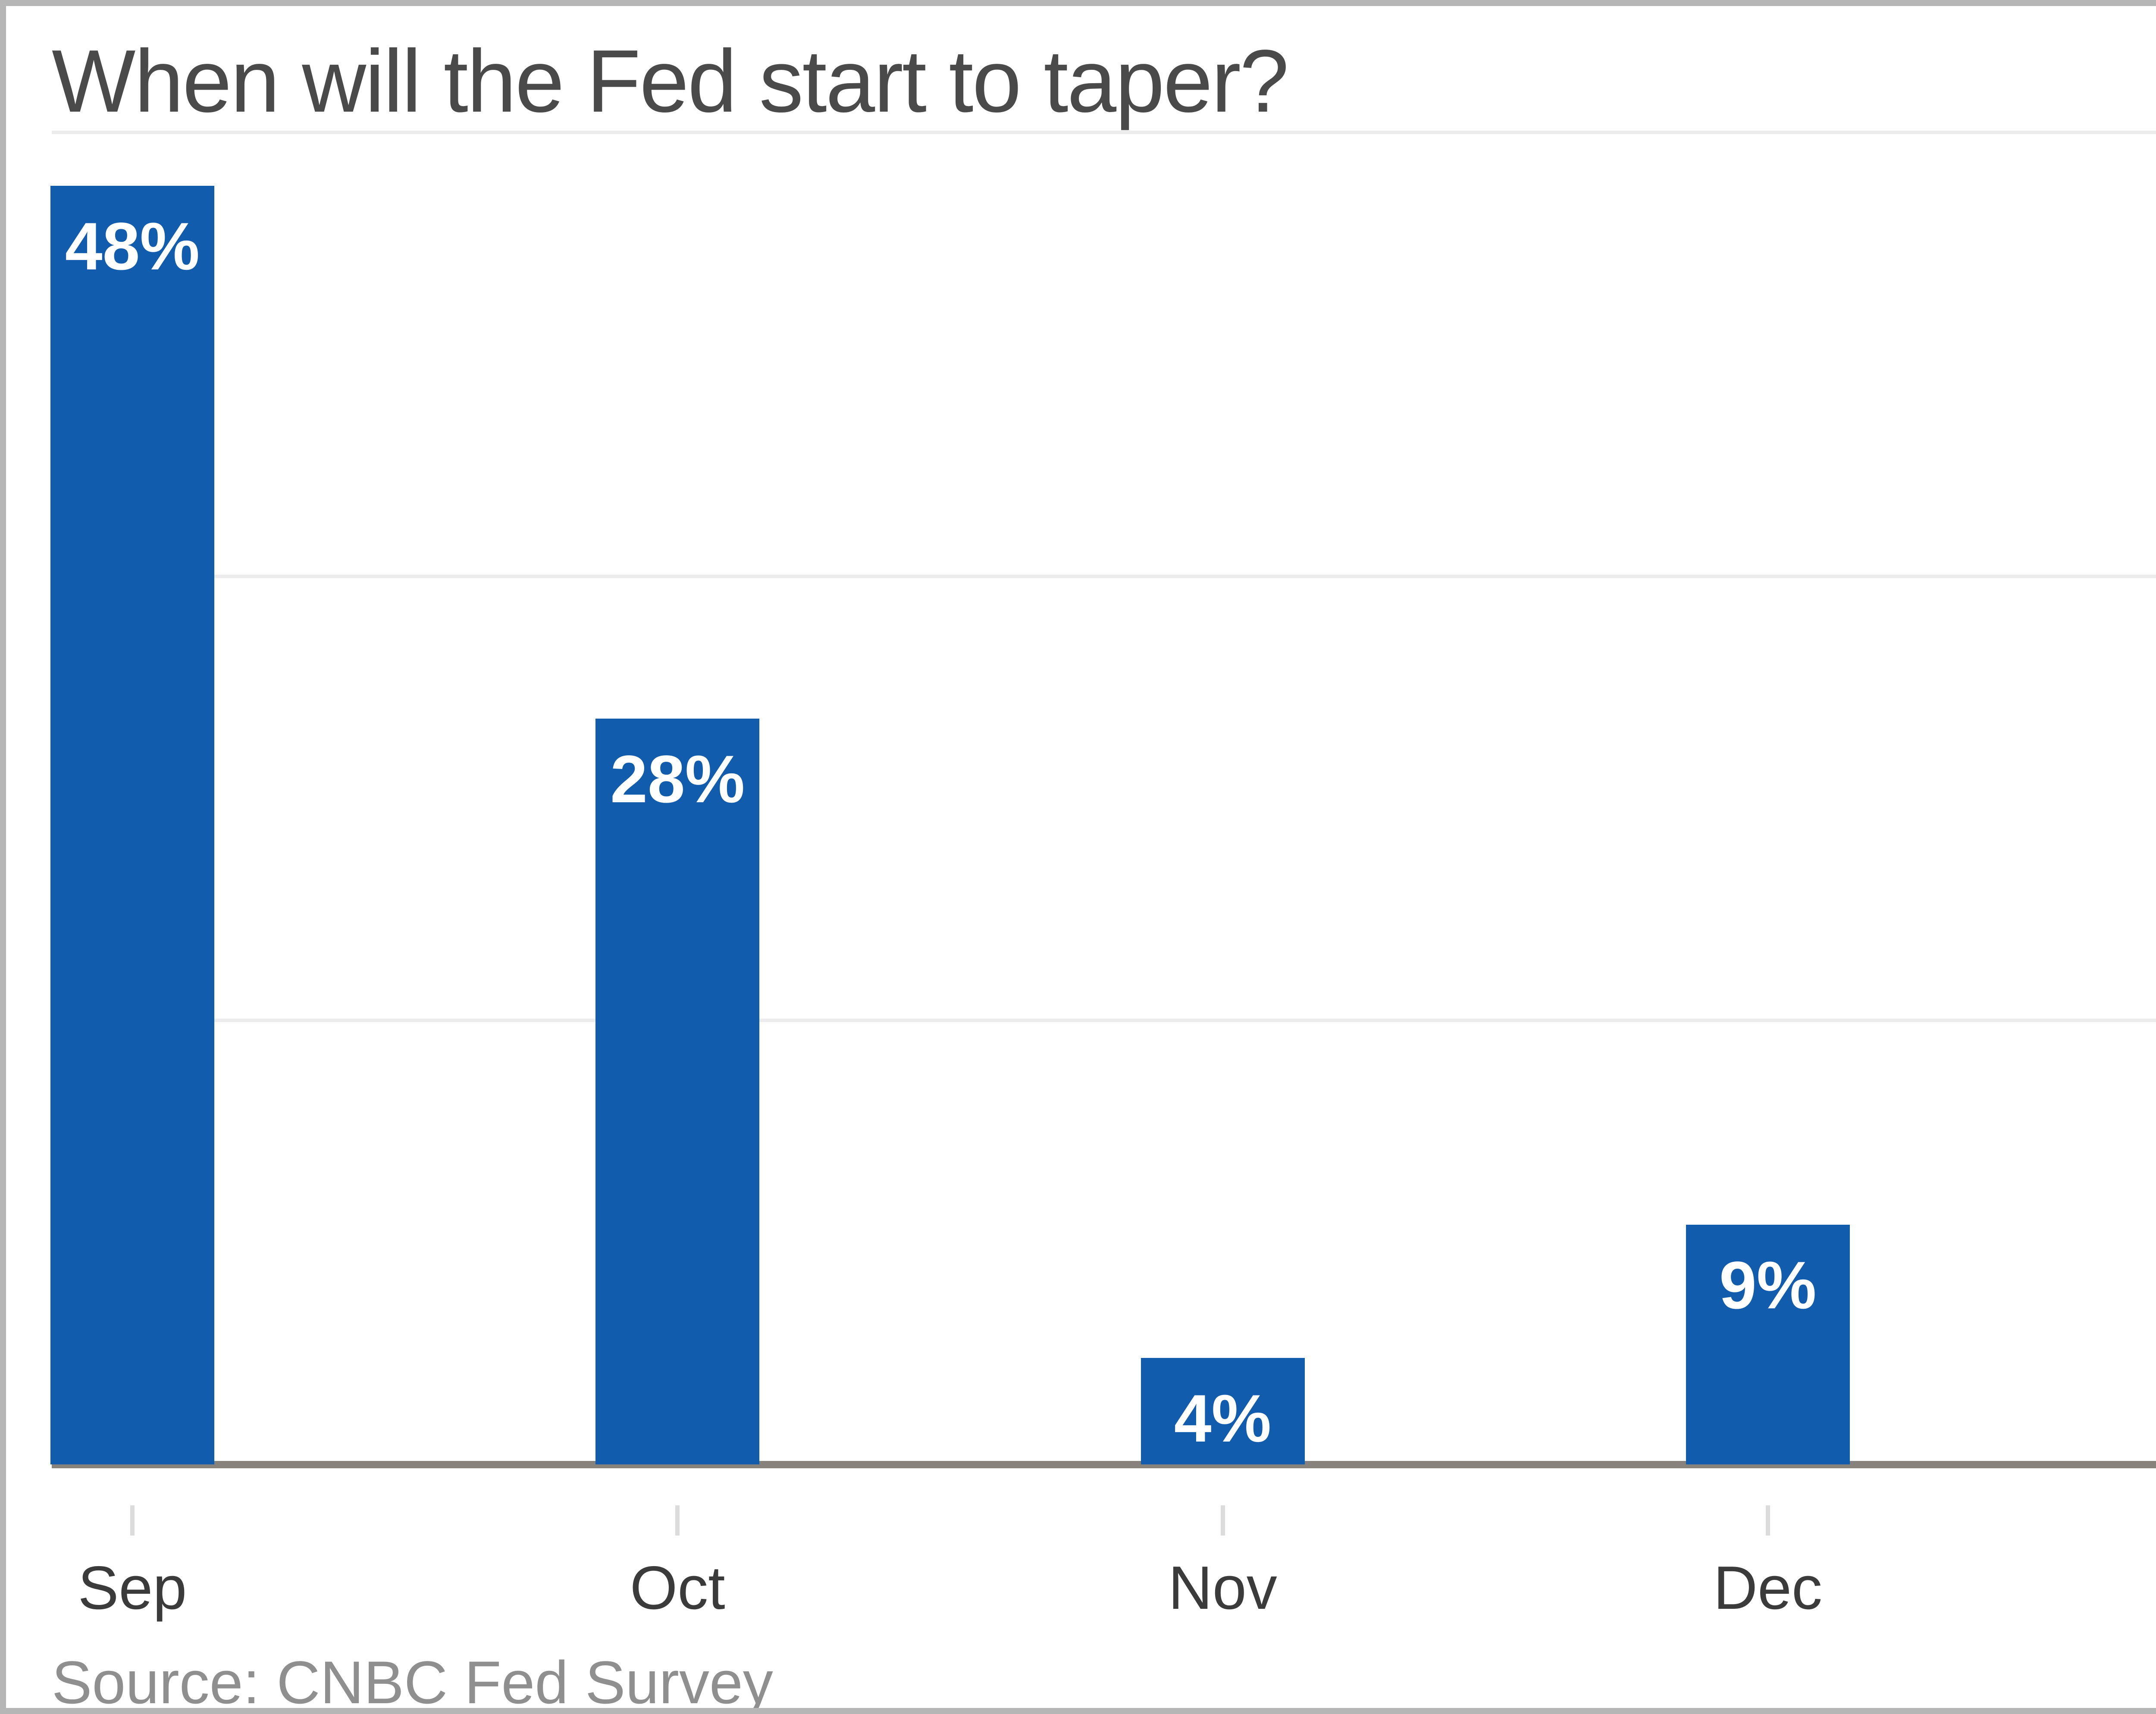  Describe the element at coordinates (1768, 1344) in the screenshot. I see `bar-dec: 9%` at that location.